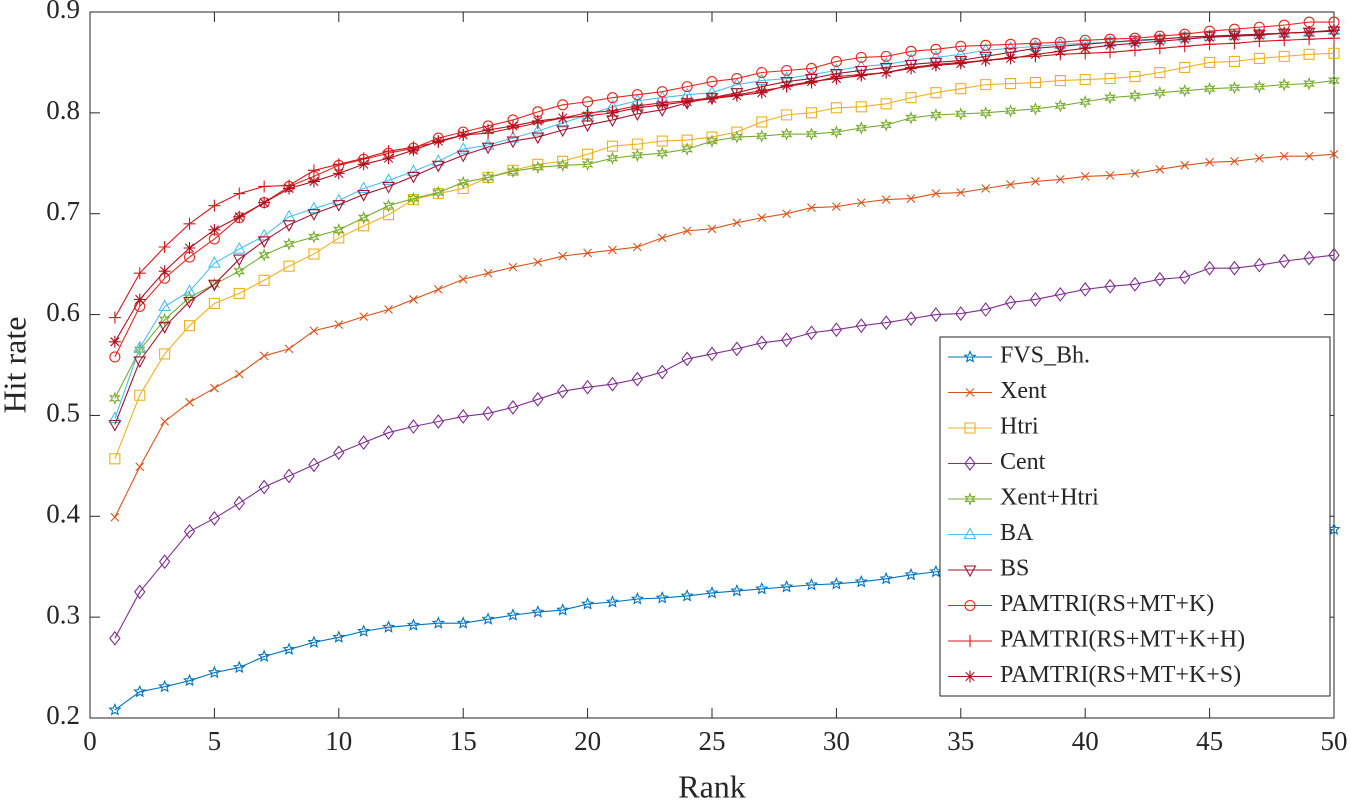 The width and height of the screenshot is (1350, 804). I want to click on legend-label: PAMTRI(RS+MT+K+S), so click(1120, 675).